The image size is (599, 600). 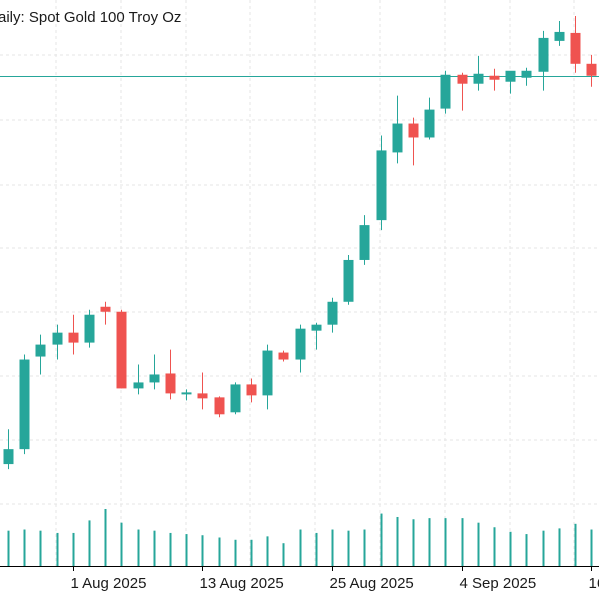 What do you see at coordinates (109, 583) in the screenshot?
I see `x-tick-label-0: 1 Aug 2025` at bounding box center [109, 583].